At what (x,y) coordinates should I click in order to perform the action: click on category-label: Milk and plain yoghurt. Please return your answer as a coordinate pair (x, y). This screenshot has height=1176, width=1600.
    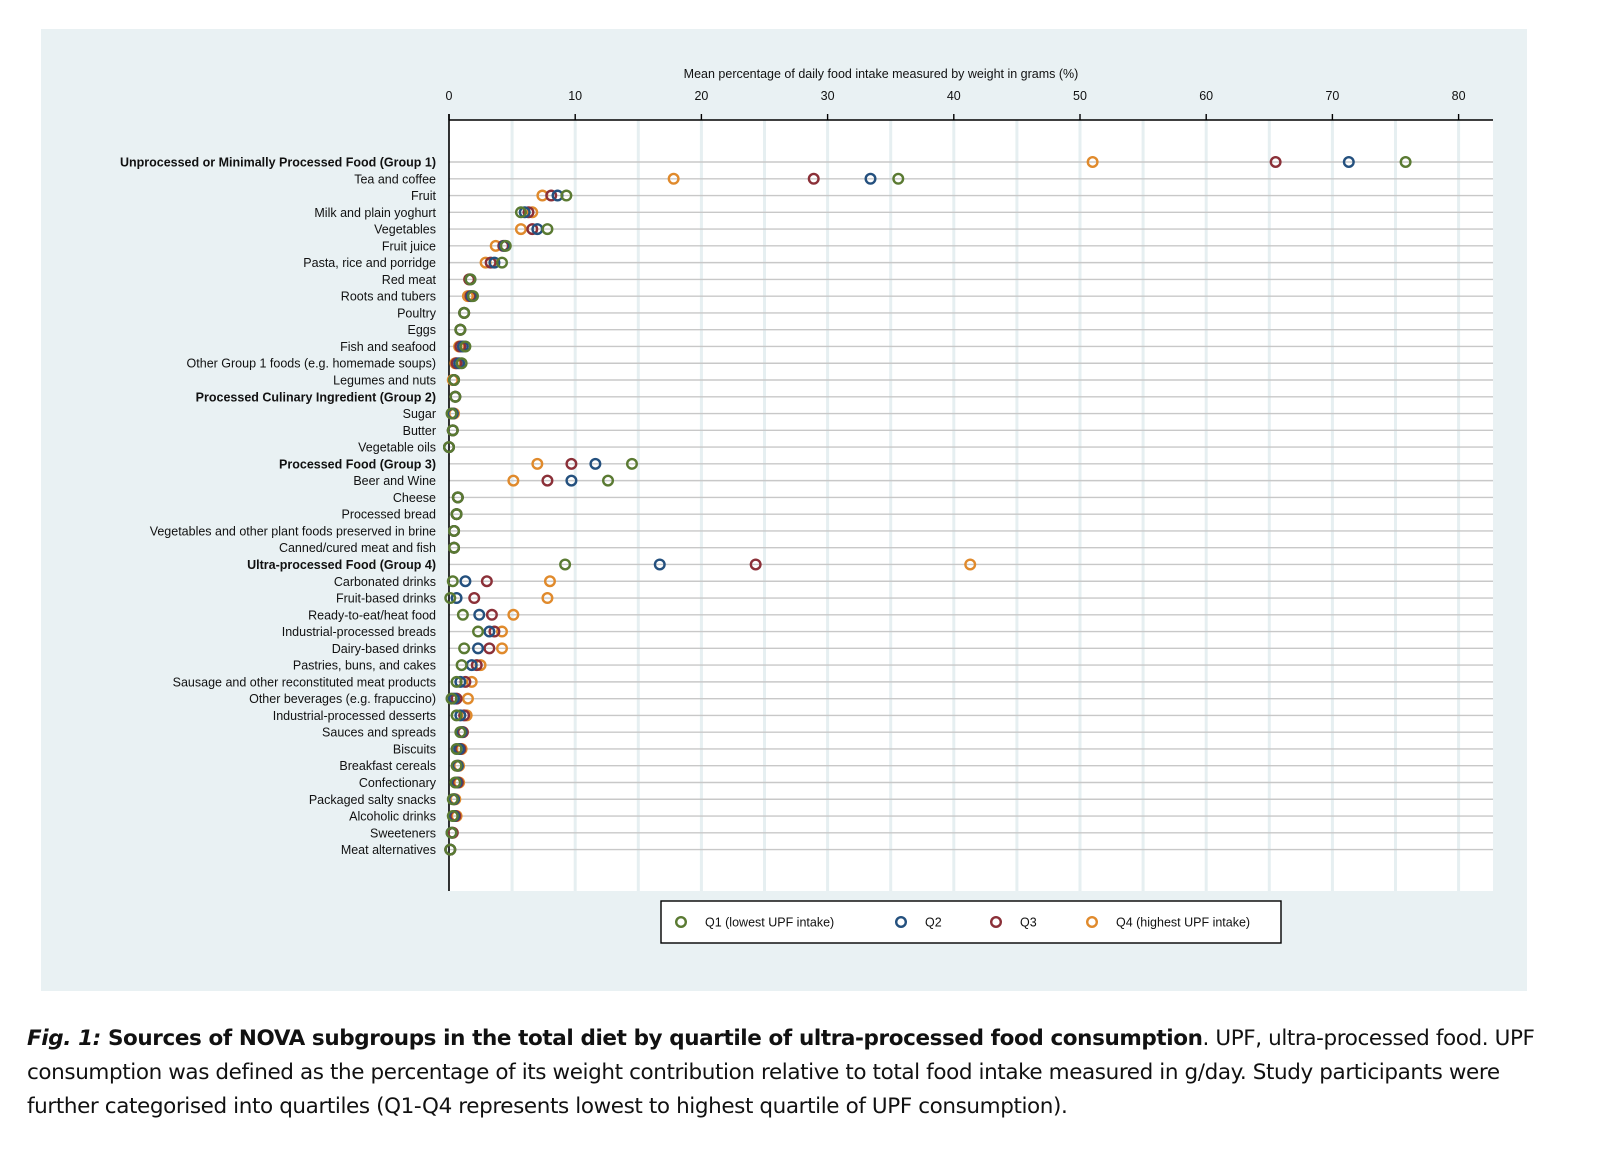
    Looking at the image, I should click on (375, 213).